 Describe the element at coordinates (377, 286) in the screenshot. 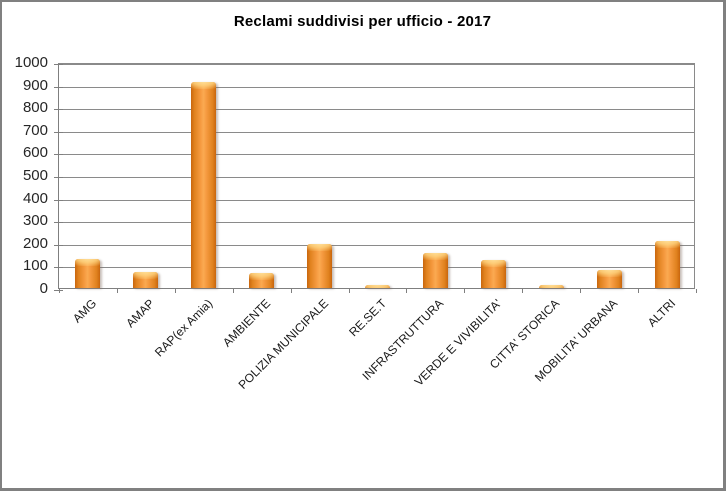

I see `bar-re-se-t` at that location.